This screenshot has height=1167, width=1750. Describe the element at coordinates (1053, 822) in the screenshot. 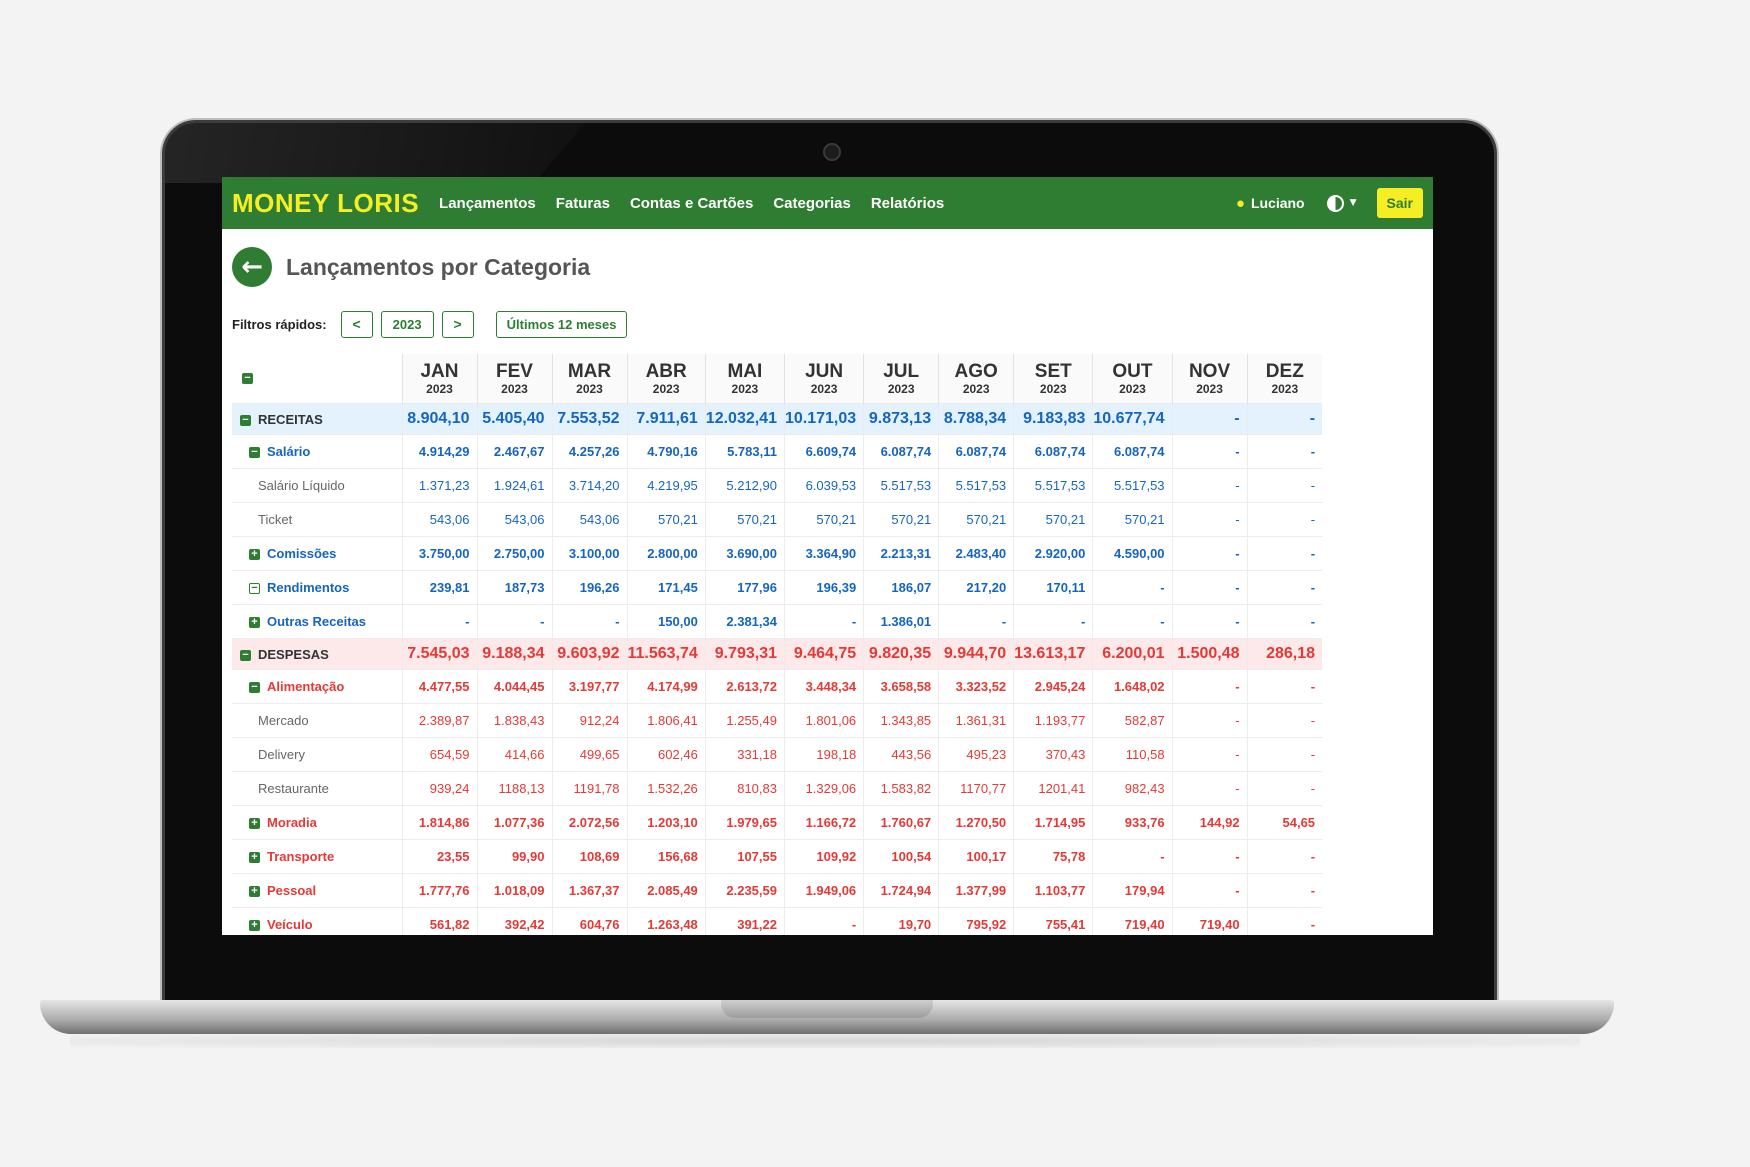

I see `value-cell: 1.714,95` at that location.